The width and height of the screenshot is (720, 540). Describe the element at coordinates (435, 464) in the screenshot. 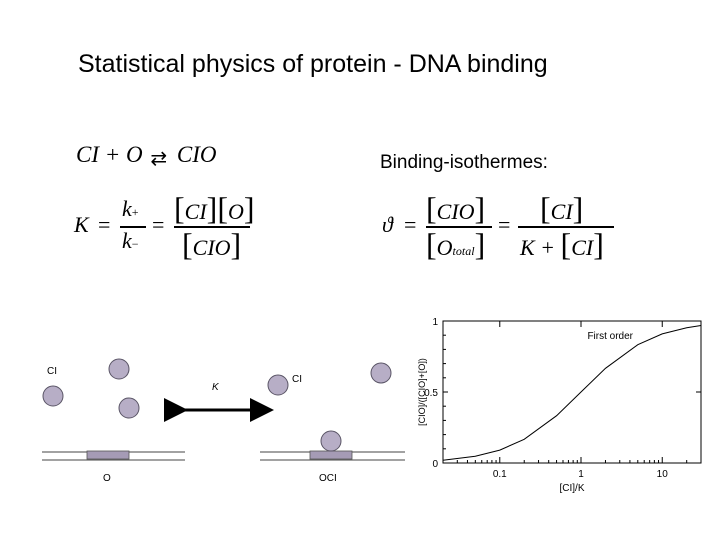

I see `y-tick-label: 0` at that location.